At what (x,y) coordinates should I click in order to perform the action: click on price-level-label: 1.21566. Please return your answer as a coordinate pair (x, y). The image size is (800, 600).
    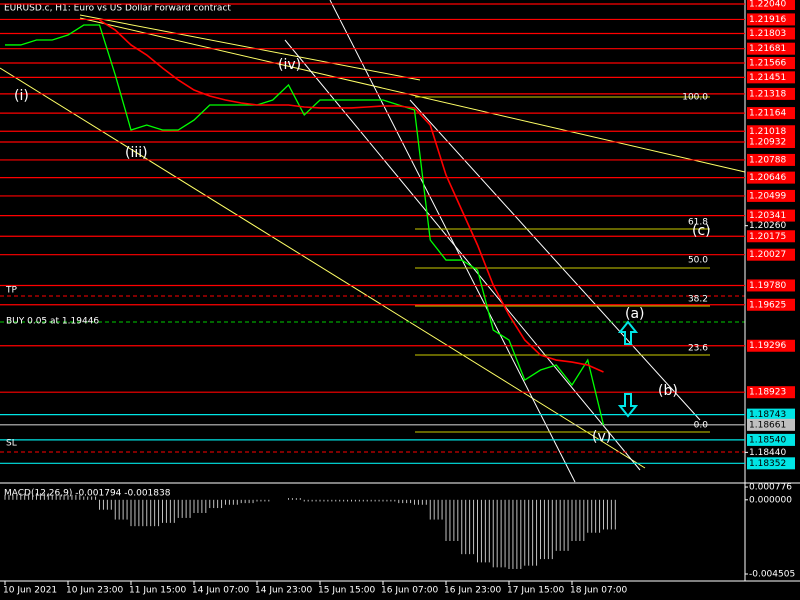
    Looking at the image, I should click on (767, 64).